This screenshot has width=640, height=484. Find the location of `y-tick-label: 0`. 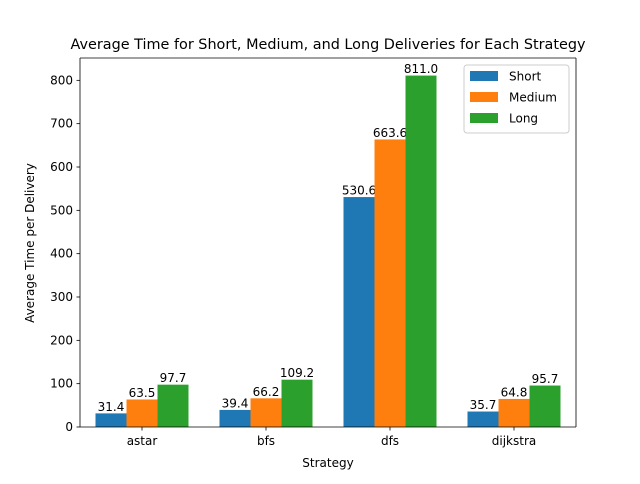

y-tick-label: 0 is located at coordinates (69, 427).